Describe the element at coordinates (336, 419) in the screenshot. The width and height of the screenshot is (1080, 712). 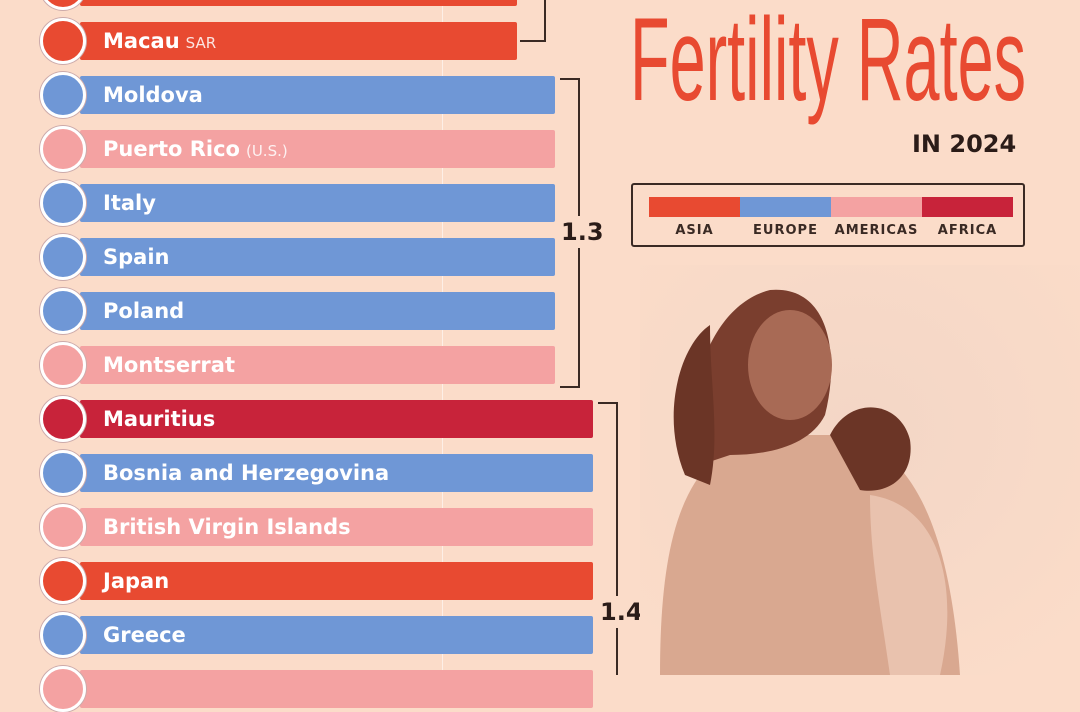
I see `bar-mauritius: Mauritius` at that location.